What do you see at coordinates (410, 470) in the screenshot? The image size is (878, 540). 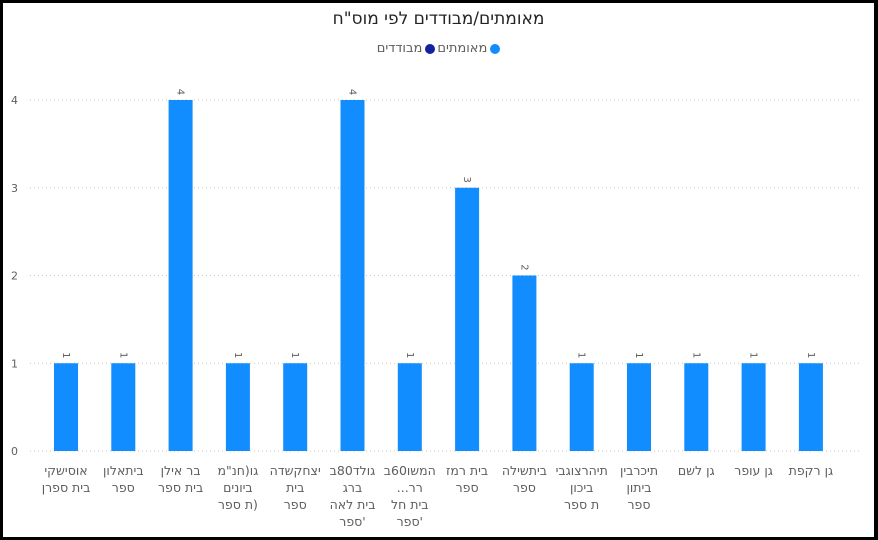 I see `x-tick-label: המשו60ב` at bounding box center [410, 470].